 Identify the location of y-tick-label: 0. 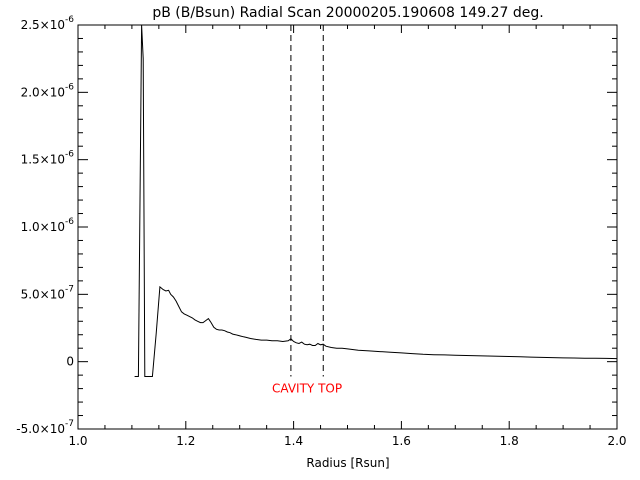
(70, 362).